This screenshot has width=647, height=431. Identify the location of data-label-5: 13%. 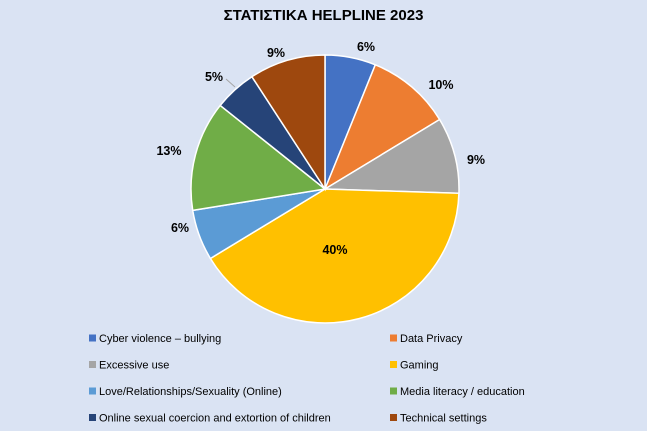
(168, 151).